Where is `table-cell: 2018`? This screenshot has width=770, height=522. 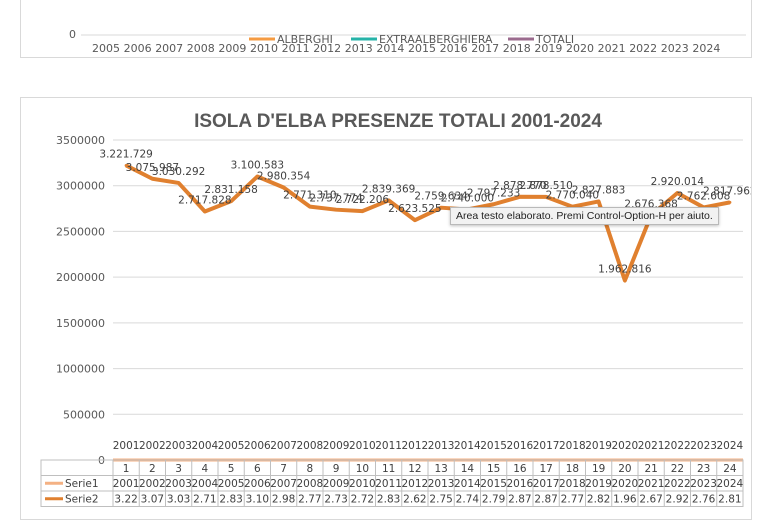 table-cell: 2018 is located at coordinates (572, 484).